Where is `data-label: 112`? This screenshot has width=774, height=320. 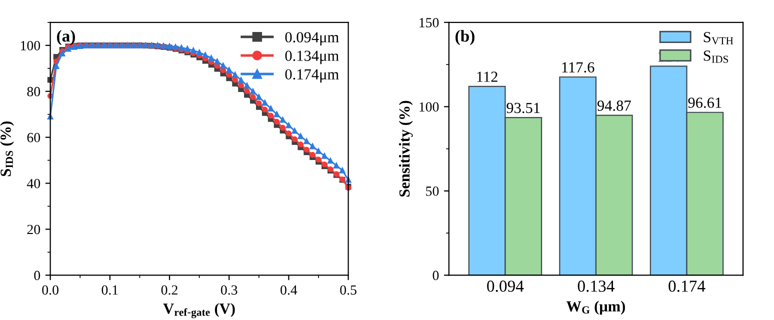 data-label: 112 is located at coordinates (487, 77).